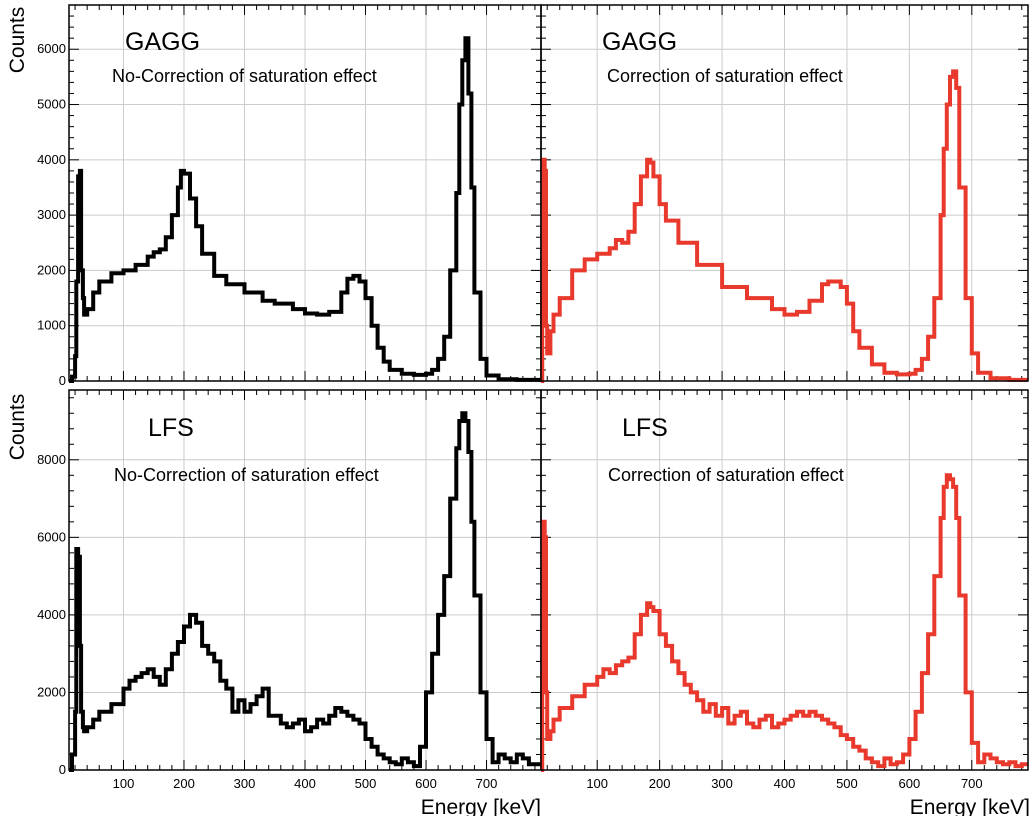 The height and width of the screenshot is (816, 1036). What do you see at coordinates (17, 427) in the screenshot?
I see `y-axis-title-bottom: Counts` at bounding box center [17, 427].